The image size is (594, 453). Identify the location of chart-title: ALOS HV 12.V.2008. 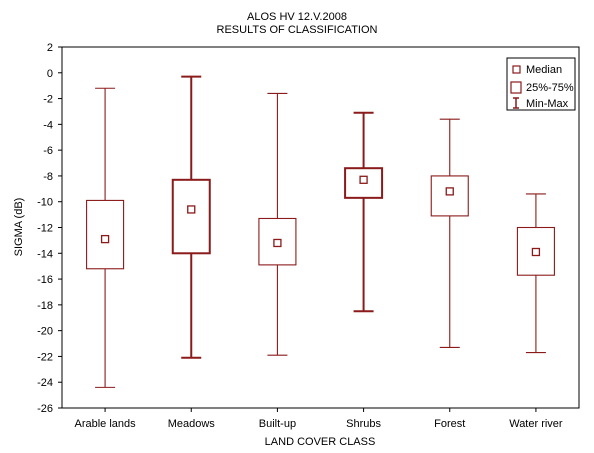
(297, 17).